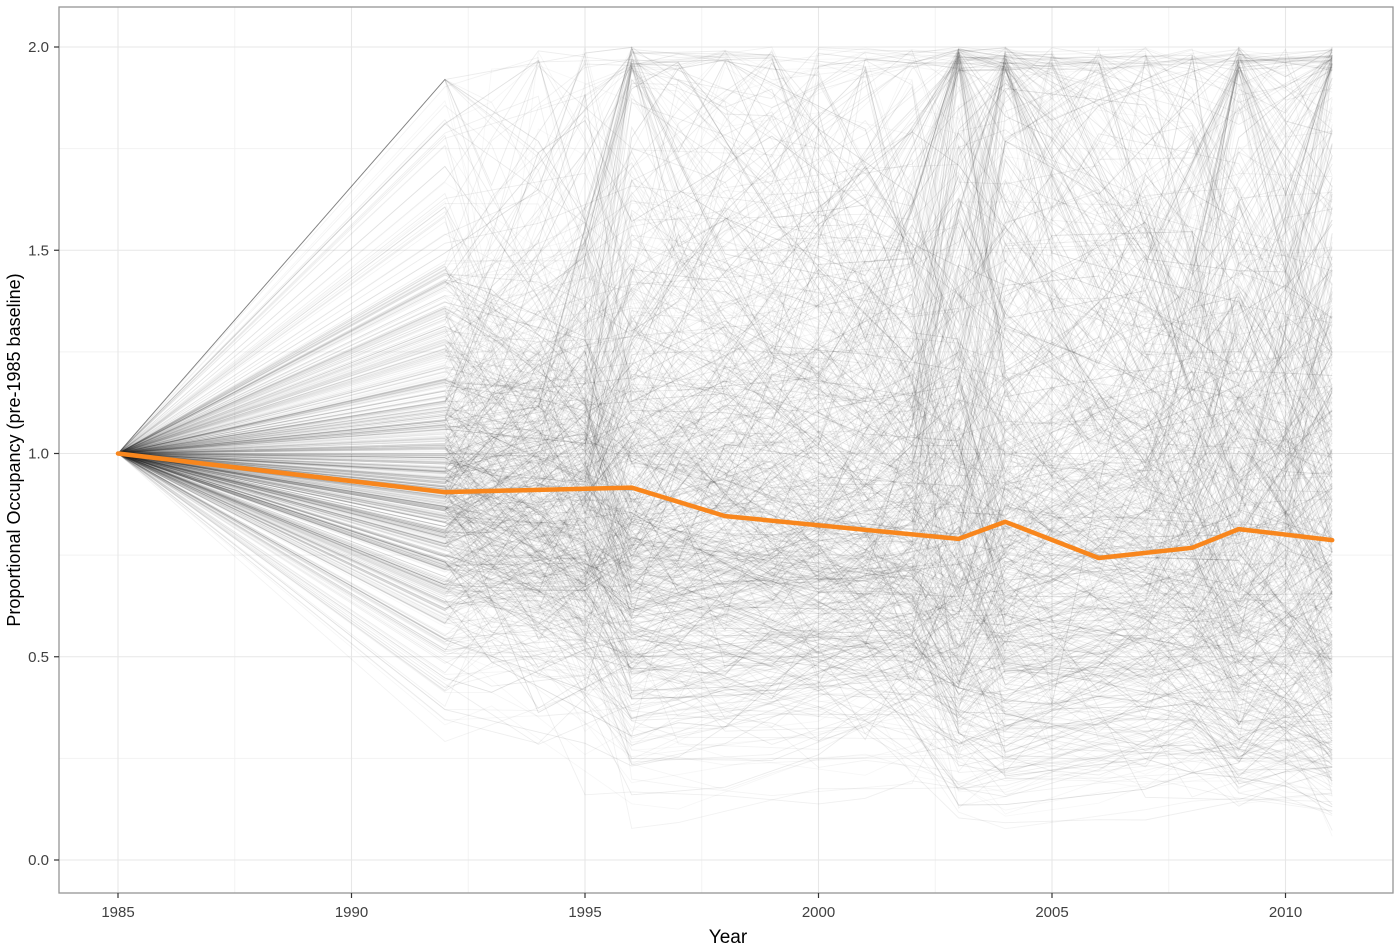 Image resolution: width=1400 pixels, height=950 pixels. I want to click on tick-label: 1990, so click(351, 912).